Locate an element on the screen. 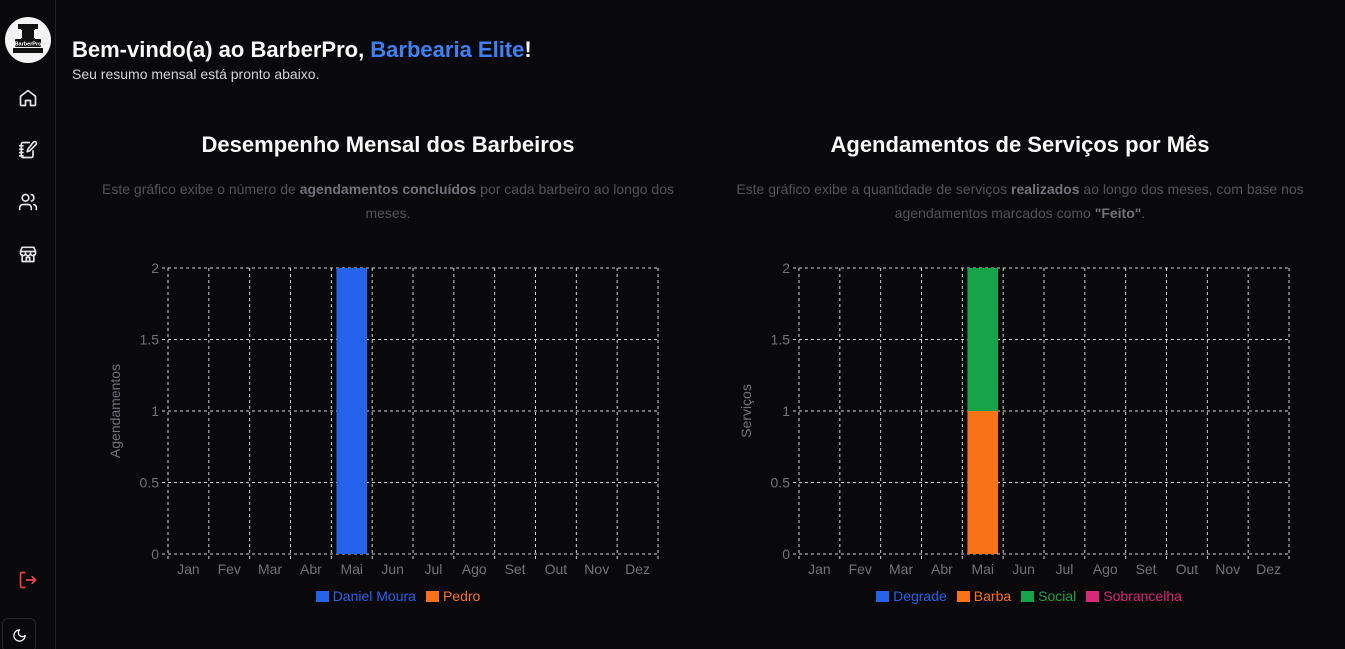 This screenshot has width=1345, height=649. logout-button is located at coordinates (28, 580).